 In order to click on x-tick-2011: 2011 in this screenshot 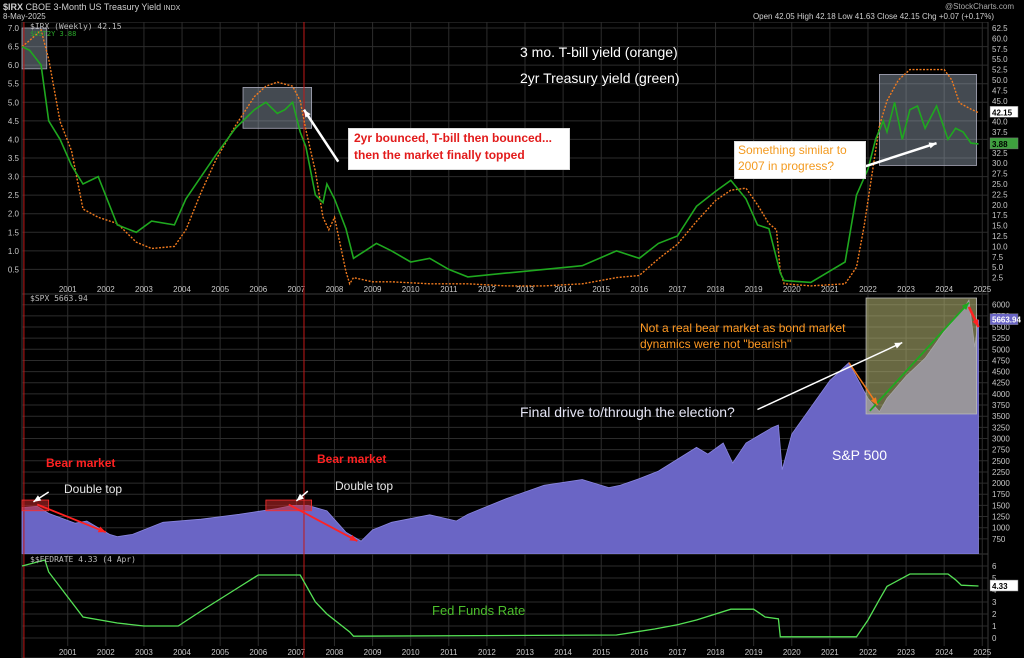, I will do `click(449, 289)`.